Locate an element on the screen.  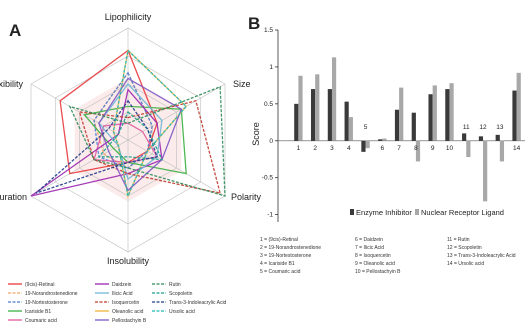
radar-series-pellostachyin-b is located at coordinates (140, 134).